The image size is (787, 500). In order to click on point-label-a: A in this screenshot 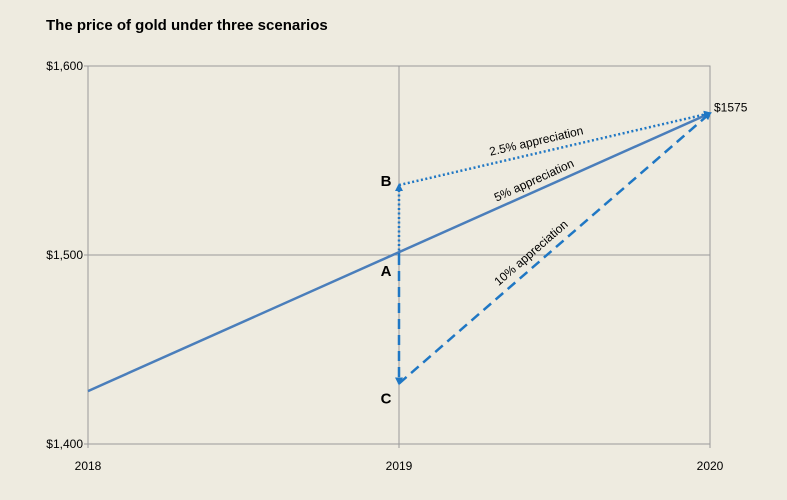, I will do `click(386, 271)`.